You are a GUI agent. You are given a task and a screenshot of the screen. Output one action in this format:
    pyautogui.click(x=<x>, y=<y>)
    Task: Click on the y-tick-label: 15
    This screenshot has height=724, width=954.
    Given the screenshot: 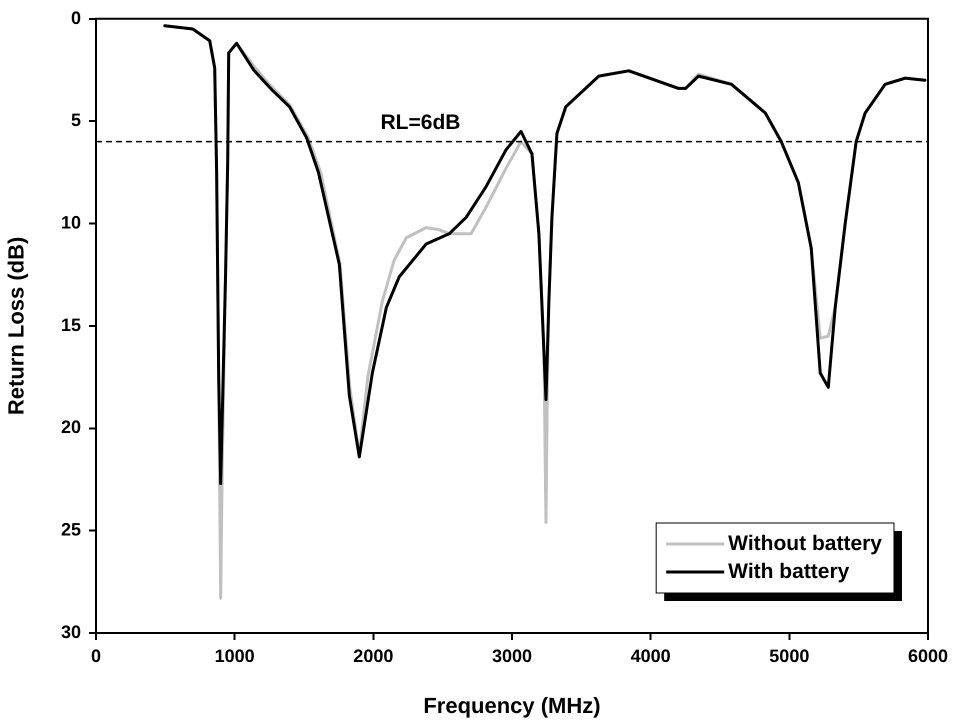 What is the action you would take?
    pyautogui.click(x=70, y=324)
    